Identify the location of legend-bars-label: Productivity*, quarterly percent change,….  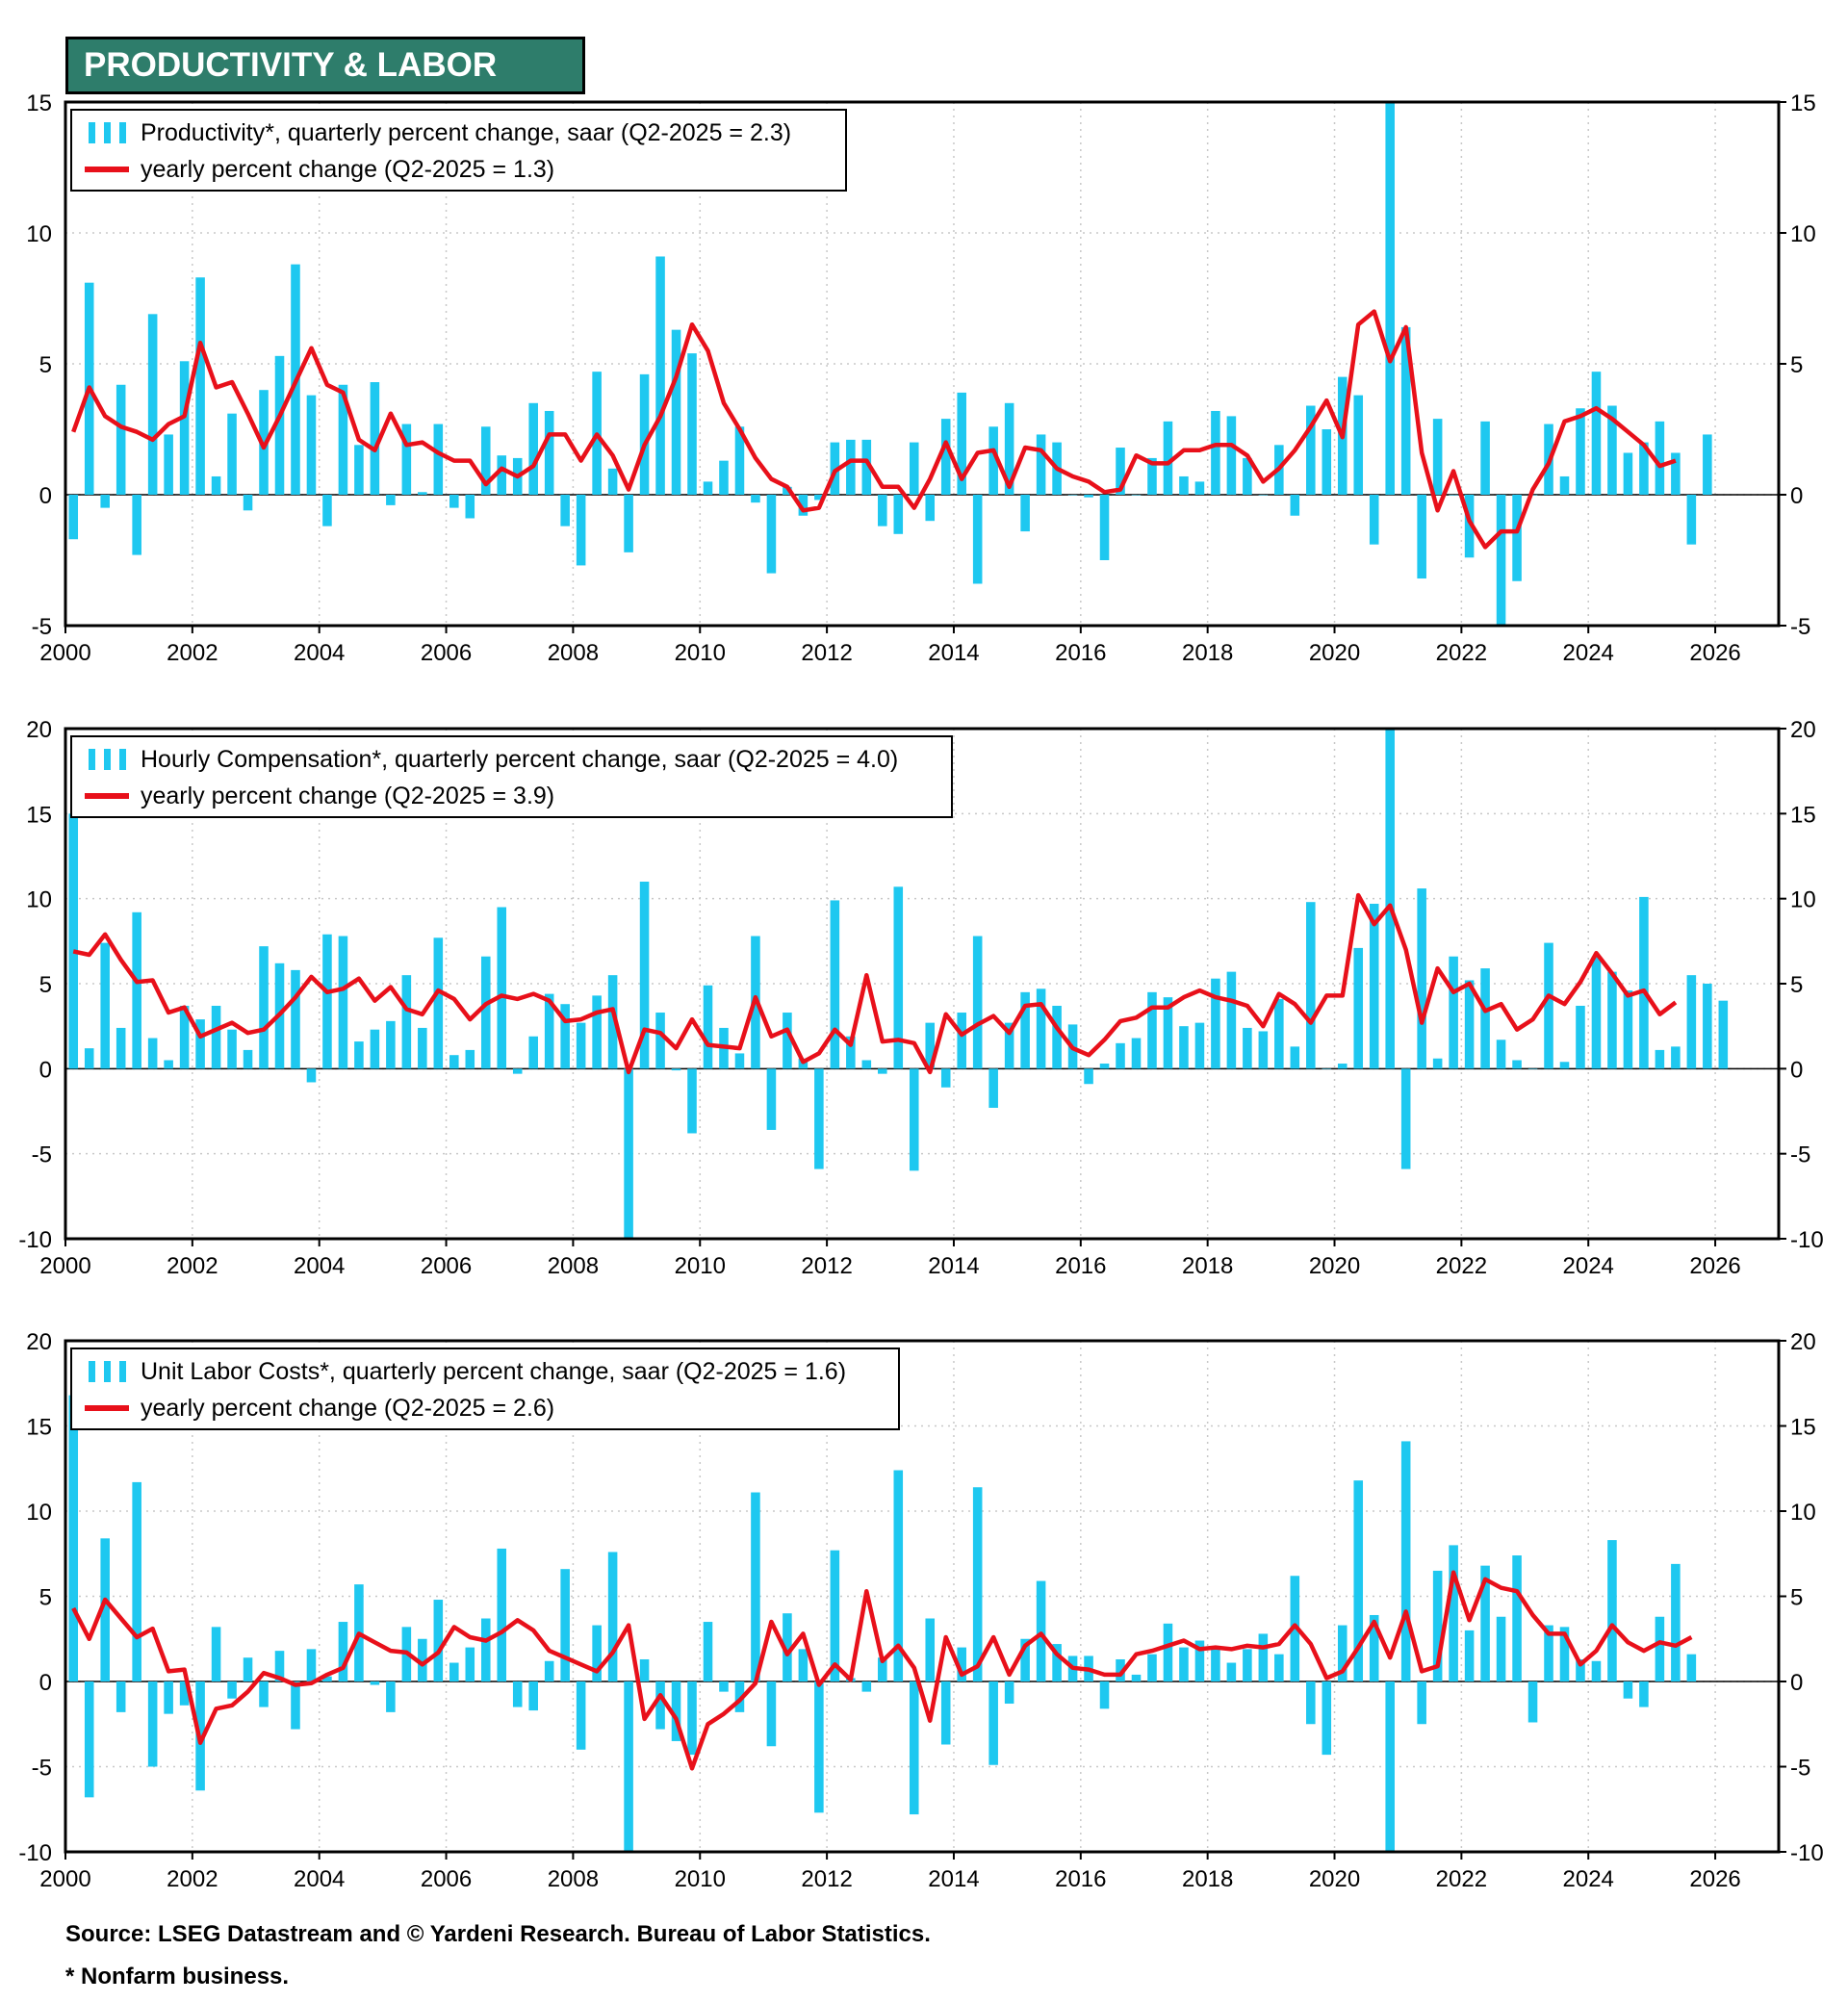
(466, 132).